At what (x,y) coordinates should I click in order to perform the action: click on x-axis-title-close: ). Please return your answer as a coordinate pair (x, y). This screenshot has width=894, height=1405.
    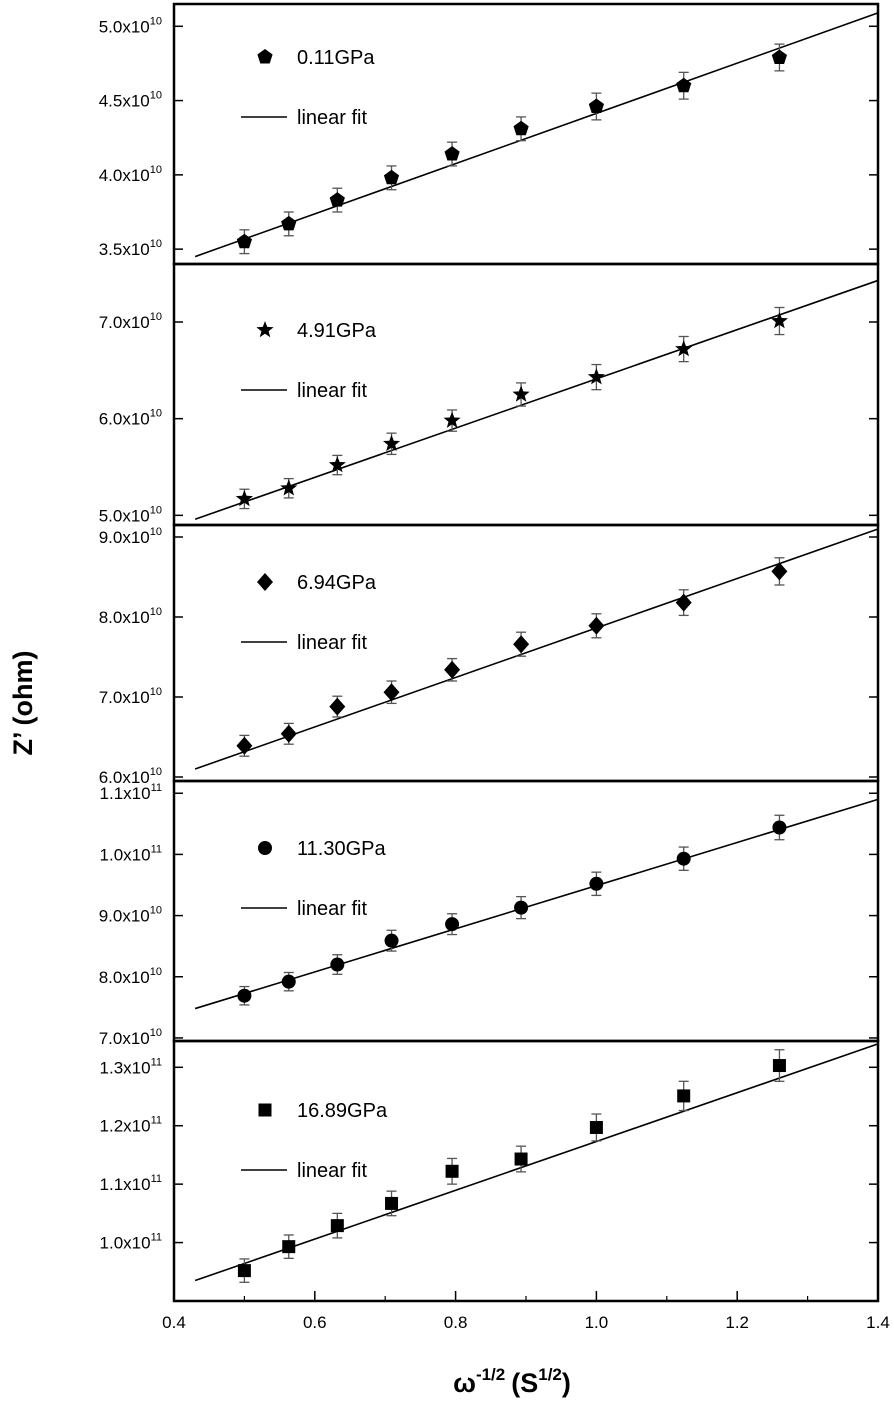
    Looking at the image, I should click on (566, 1383).